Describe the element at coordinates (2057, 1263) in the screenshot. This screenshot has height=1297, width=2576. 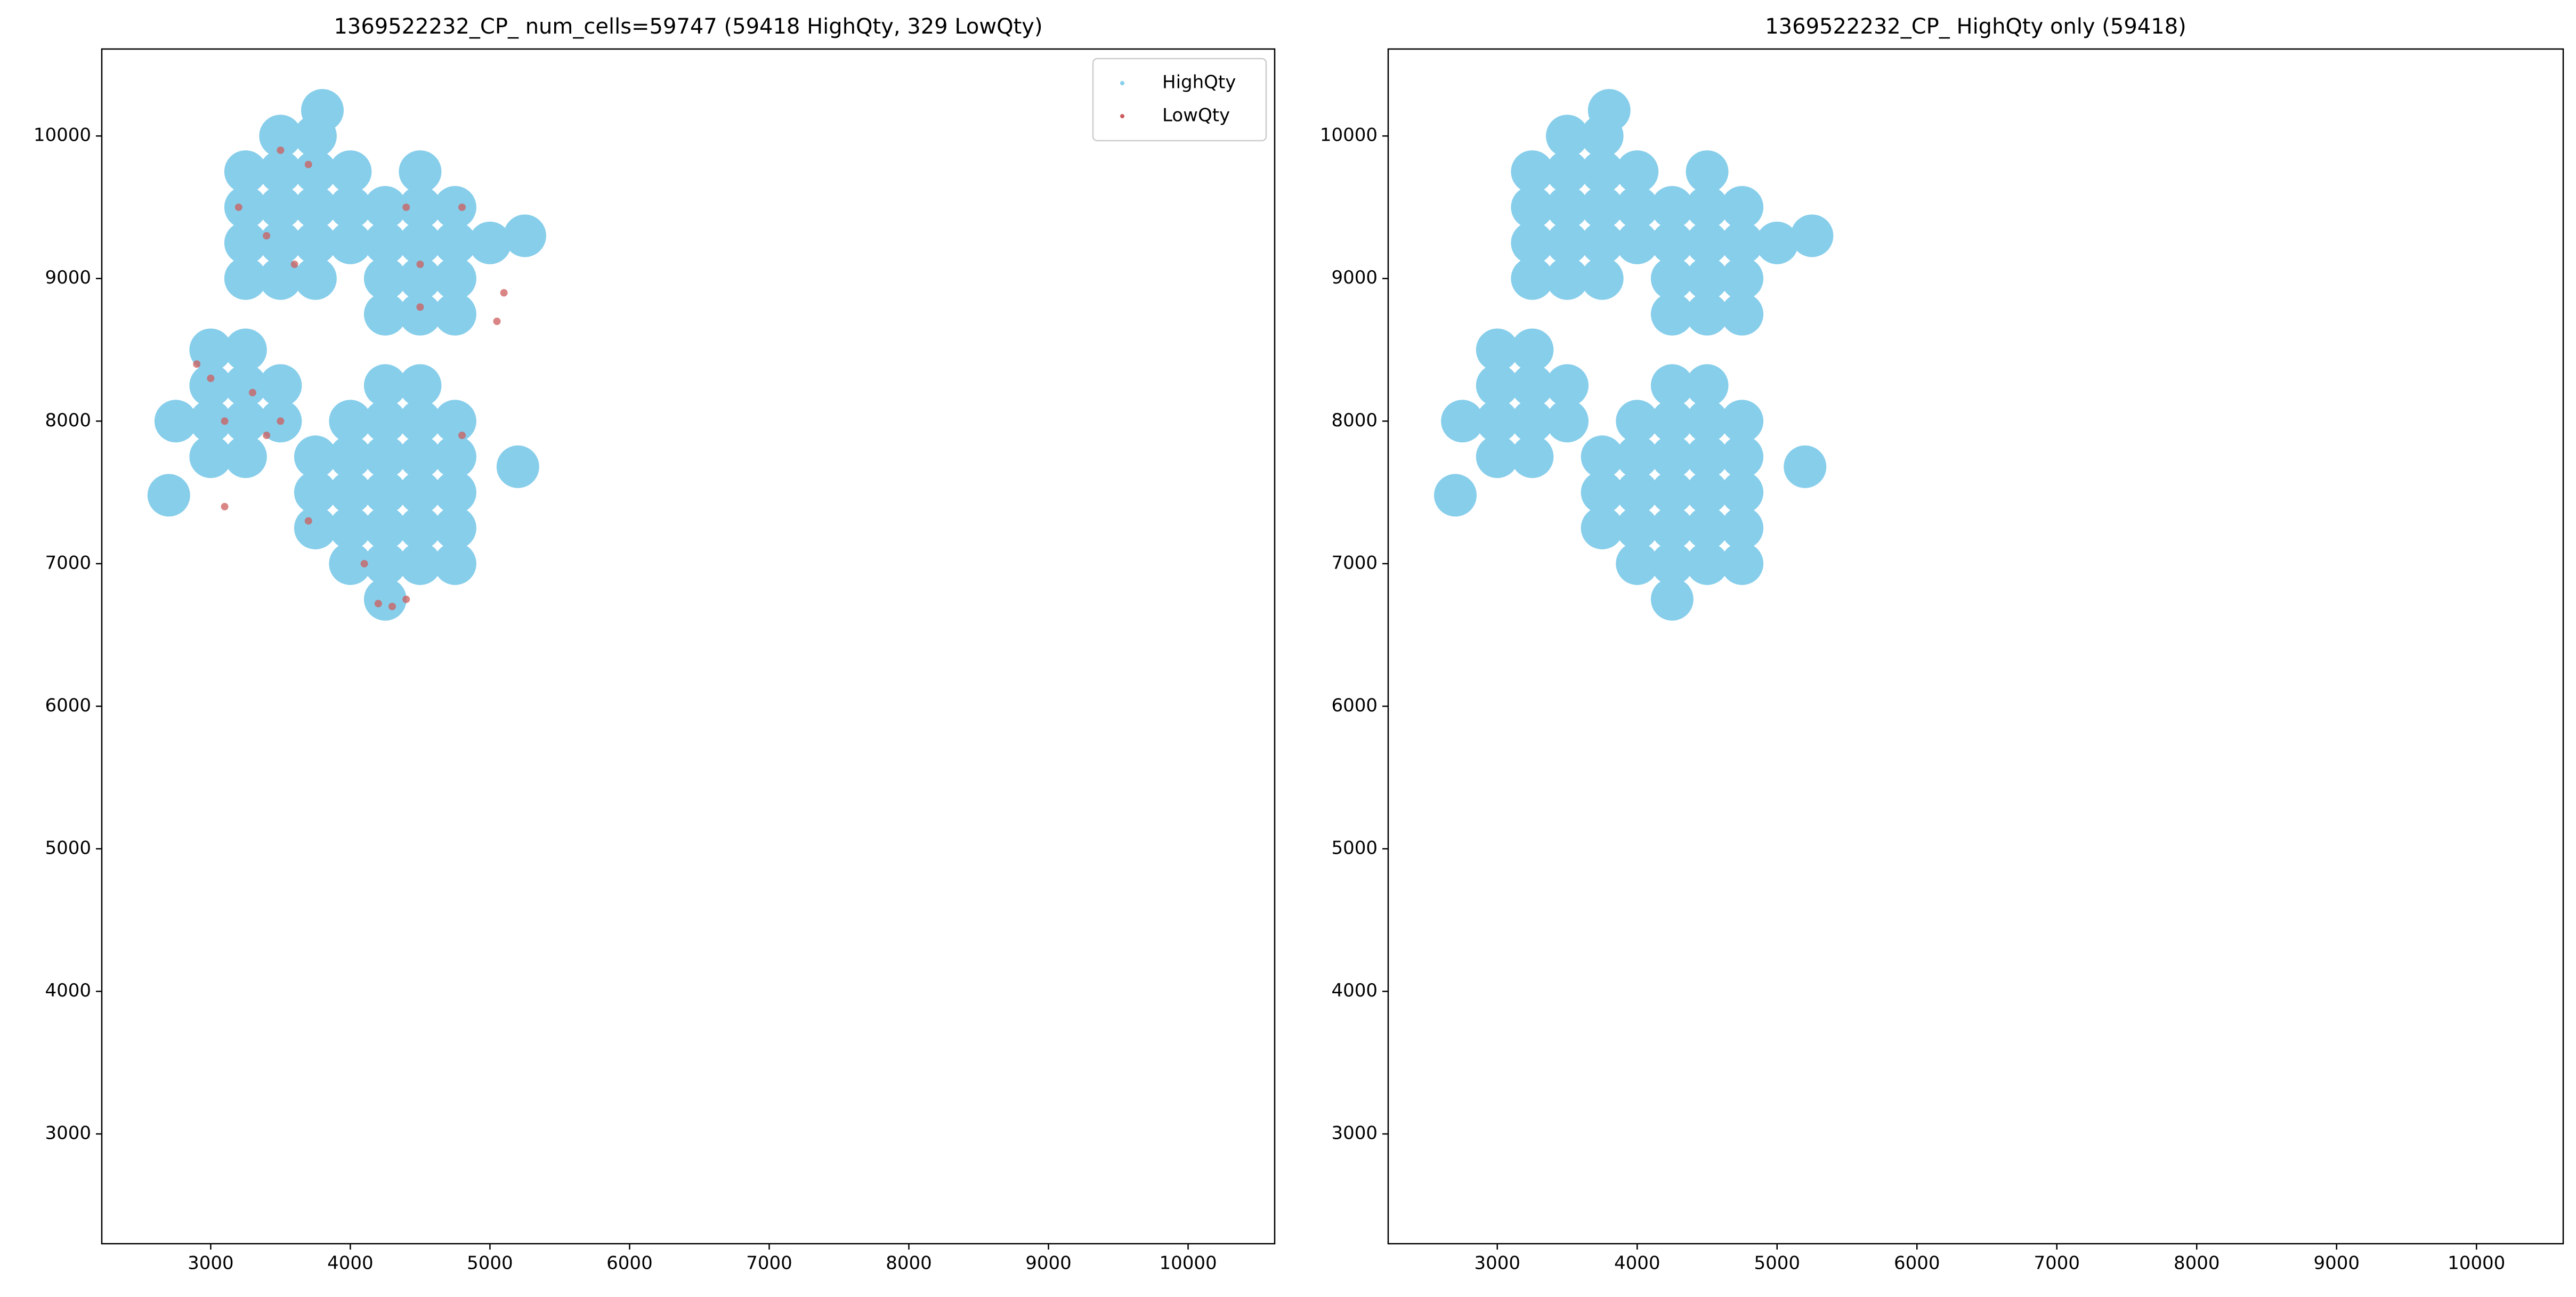
I see `x-tick-label: 7000` at that location.